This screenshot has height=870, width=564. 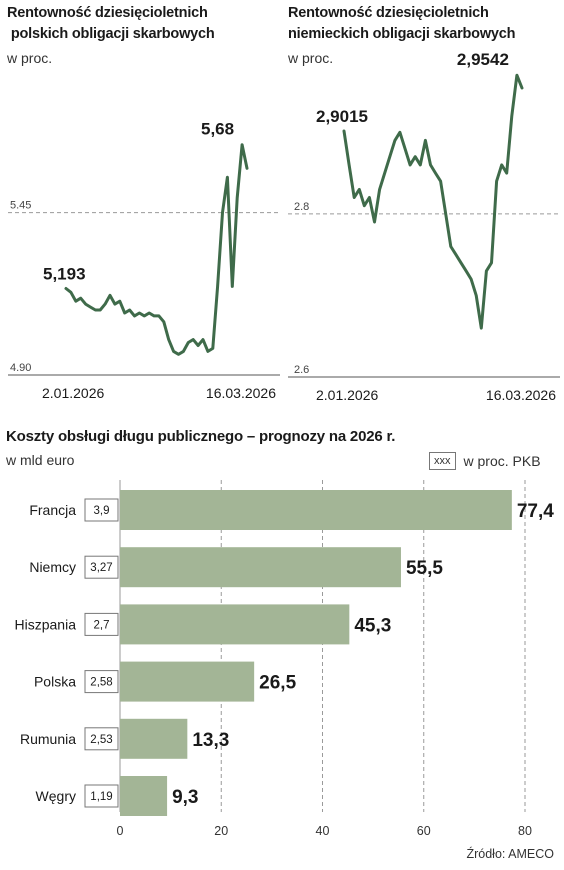 What do you see at coordinates (311, 58) in the screenshot?
I see `de-chart-unit: w proc.` at bounding box center [311, 58].